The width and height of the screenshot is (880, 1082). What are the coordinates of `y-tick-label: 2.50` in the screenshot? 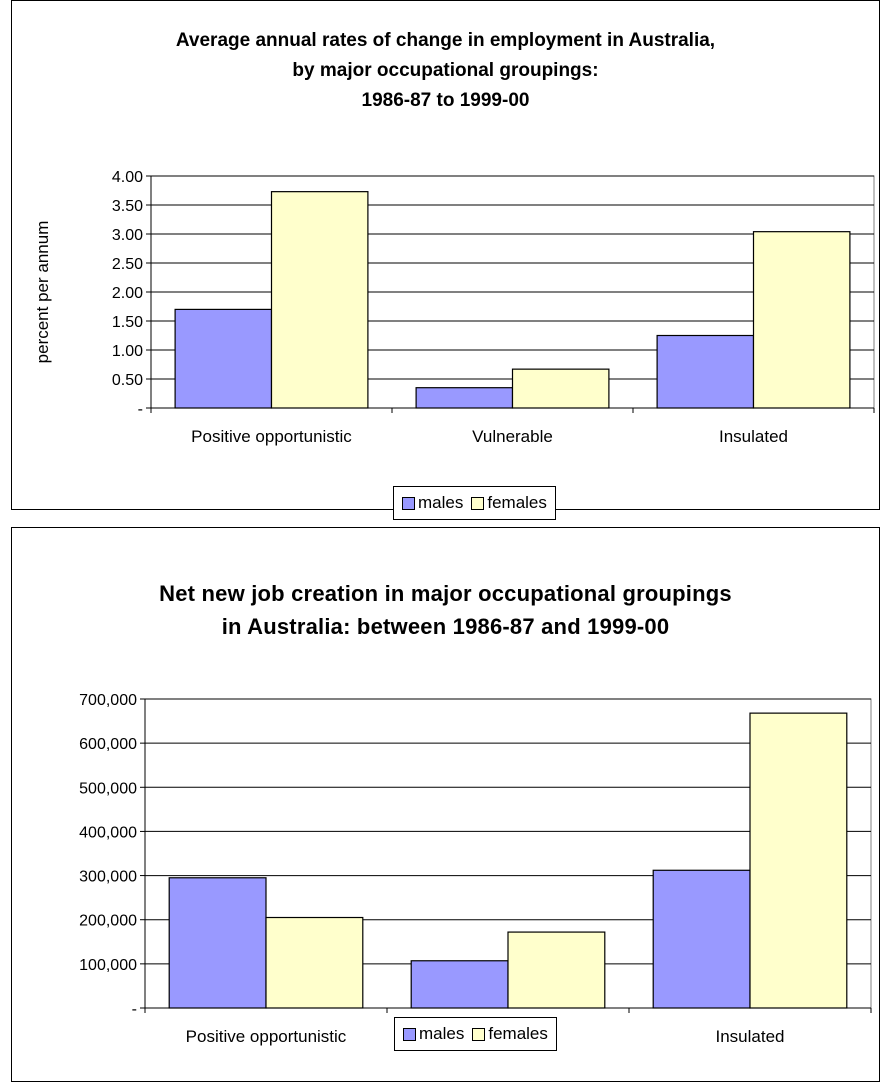 It's located at (127, 264).